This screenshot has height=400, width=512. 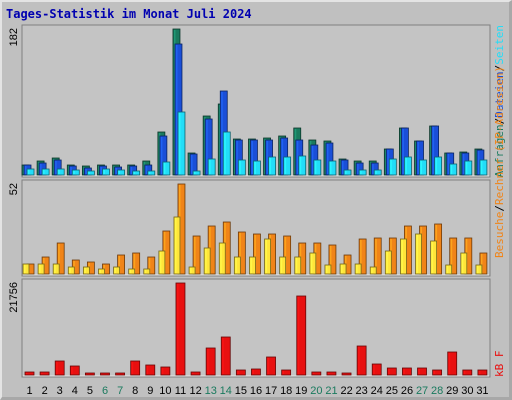 What do you see at coordinates (452, 391) in the screenshot?
I see `x-tick-day-29: 29` at bounding box center [452, 391].